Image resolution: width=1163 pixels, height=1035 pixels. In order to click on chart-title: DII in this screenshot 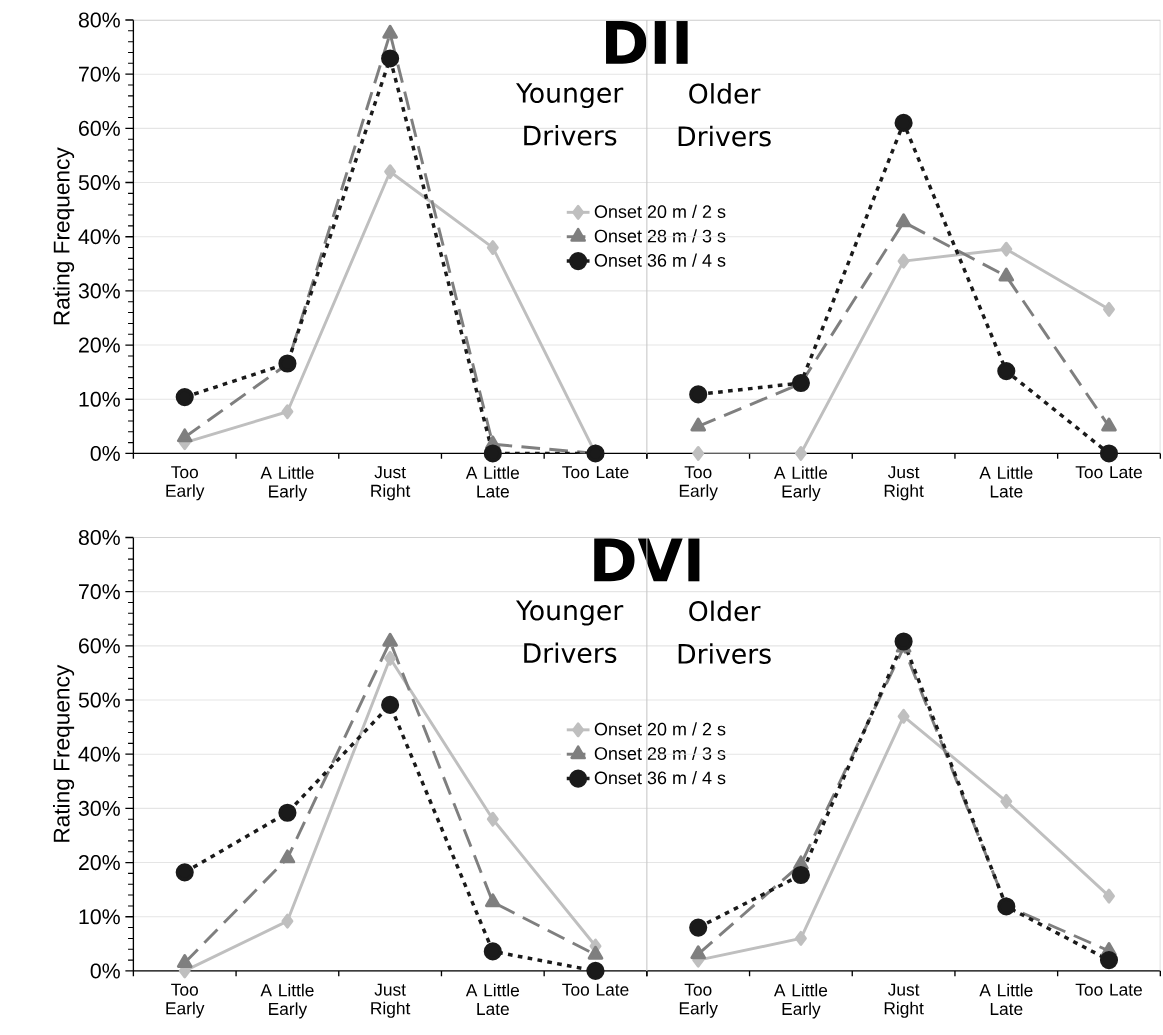, I will do `click(647, 42)`.